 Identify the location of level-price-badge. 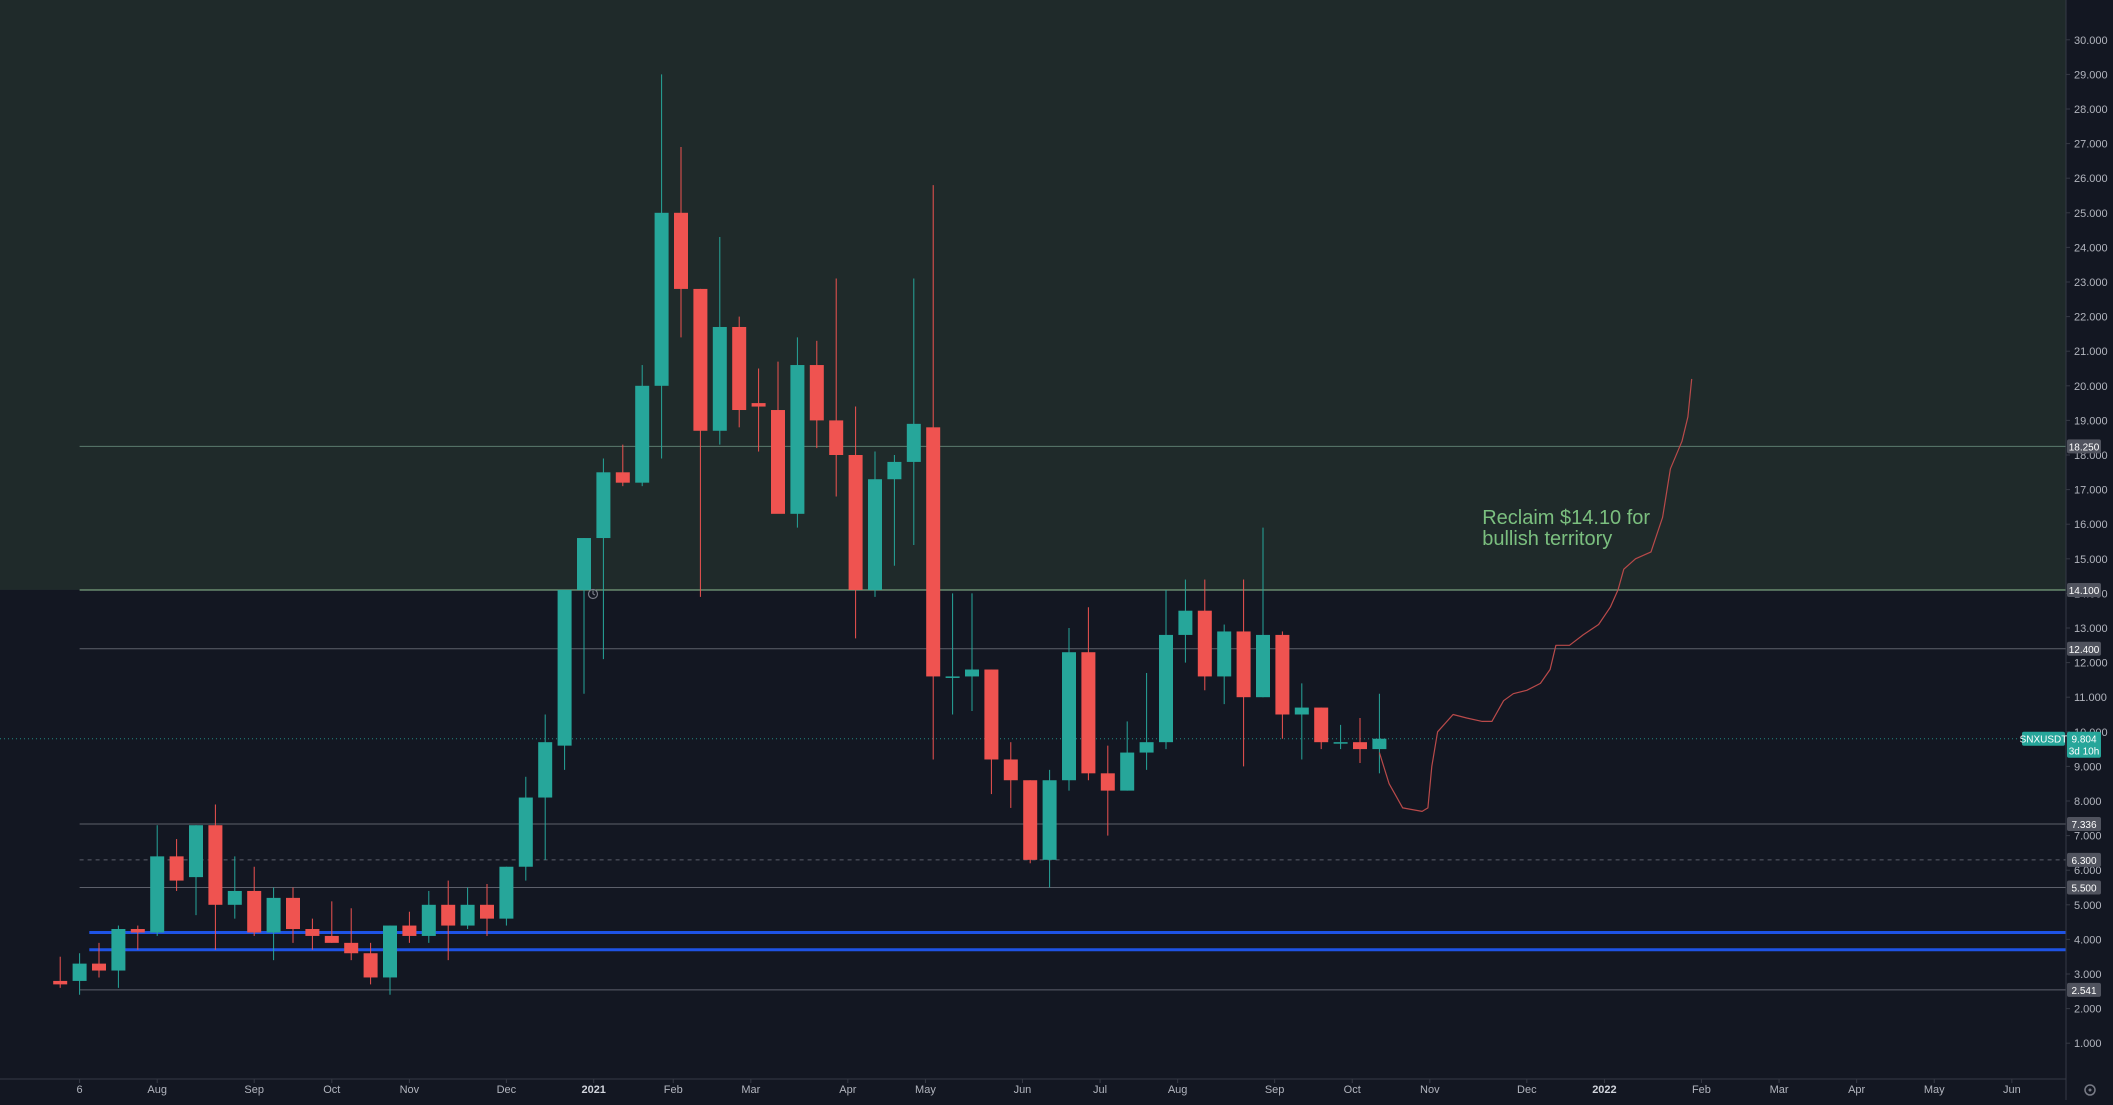
(2084, 859).